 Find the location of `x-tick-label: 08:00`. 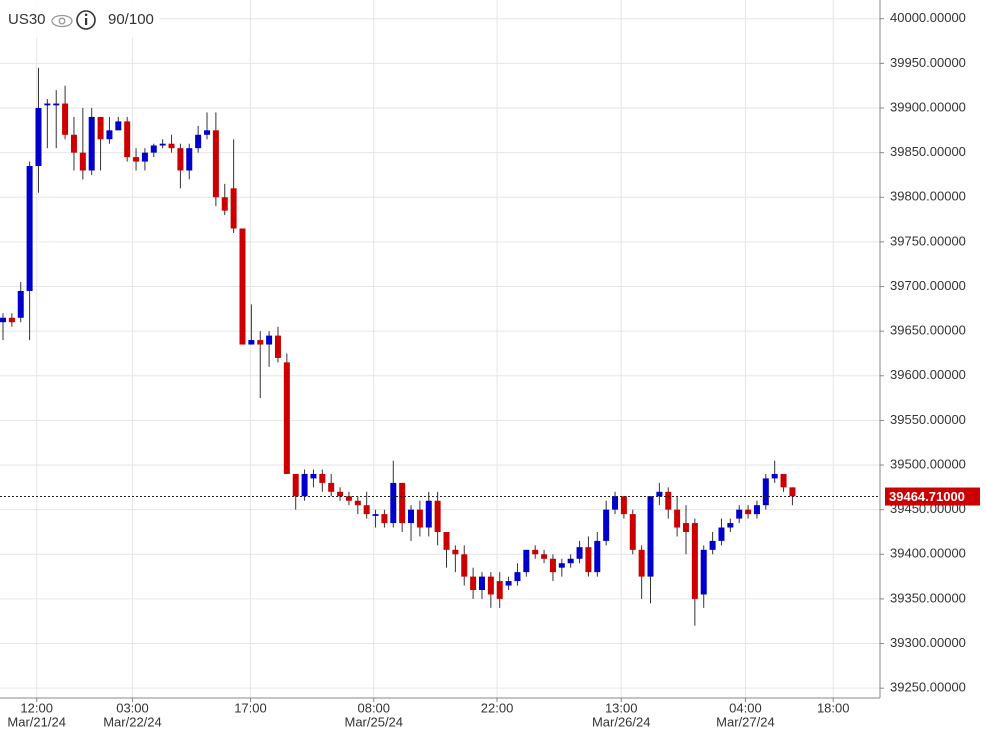

x-tick-label: 08:00 is located at coordinates (373, 707).